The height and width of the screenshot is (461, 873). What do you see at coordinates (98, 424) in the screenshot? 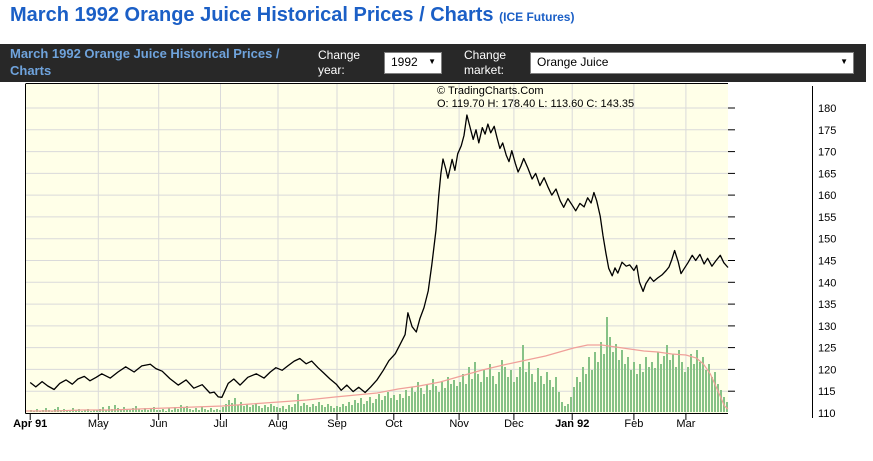
I see `svg-text: May` at bounding box center [98, 424].